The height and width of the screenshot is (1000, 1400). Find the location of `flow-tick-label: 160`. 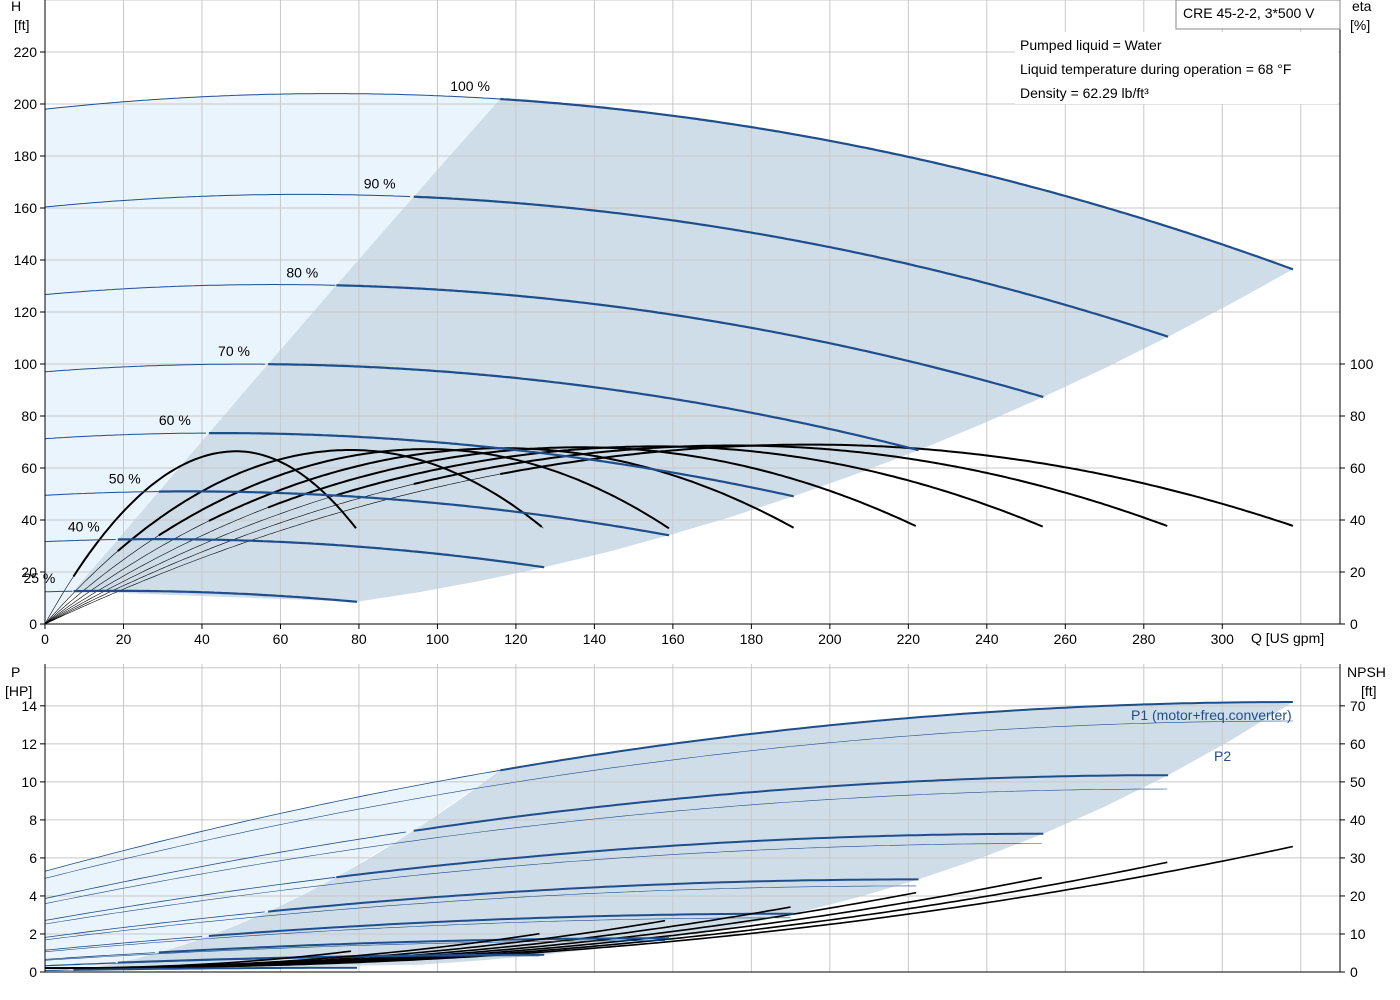

flow-tick-label: 160 is located at coordinates (673, 639).